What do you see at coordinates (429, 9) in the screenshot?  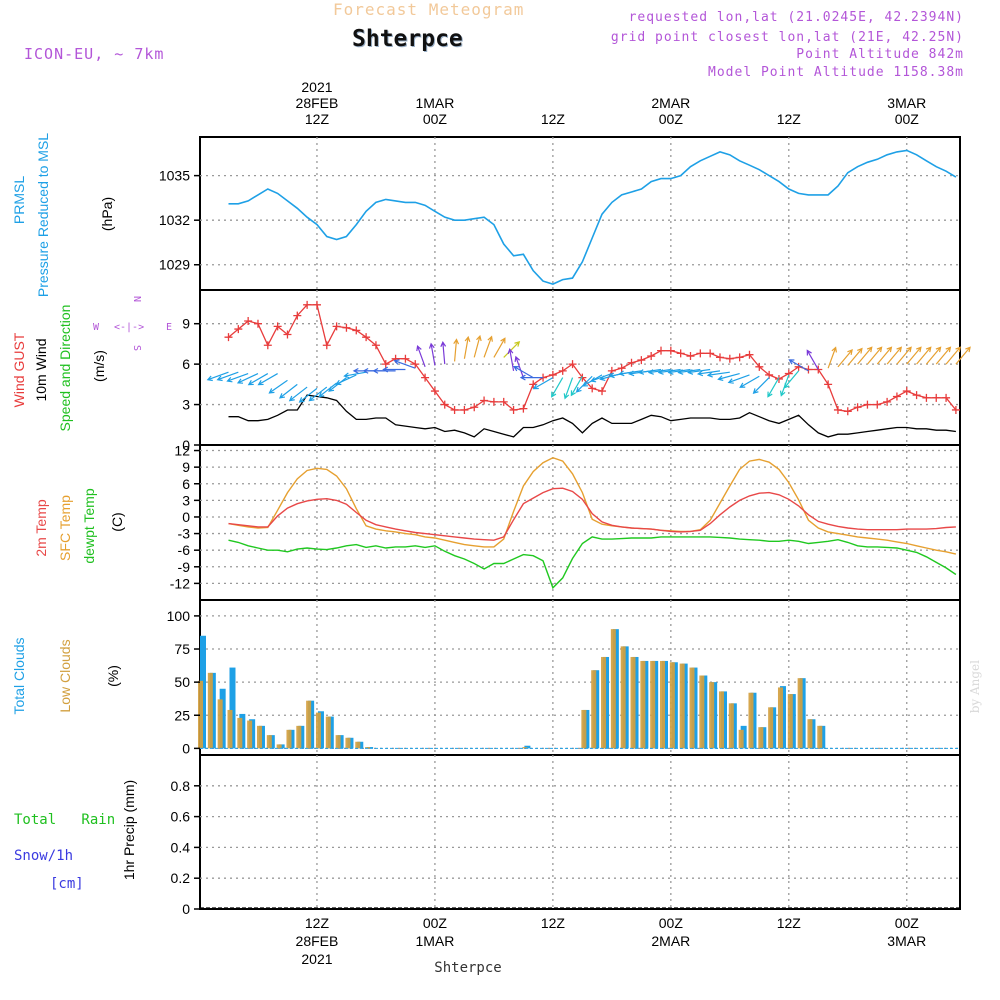 I see `chart-subtitle: Forecast Meteogram` at bounding box center [429, 9].